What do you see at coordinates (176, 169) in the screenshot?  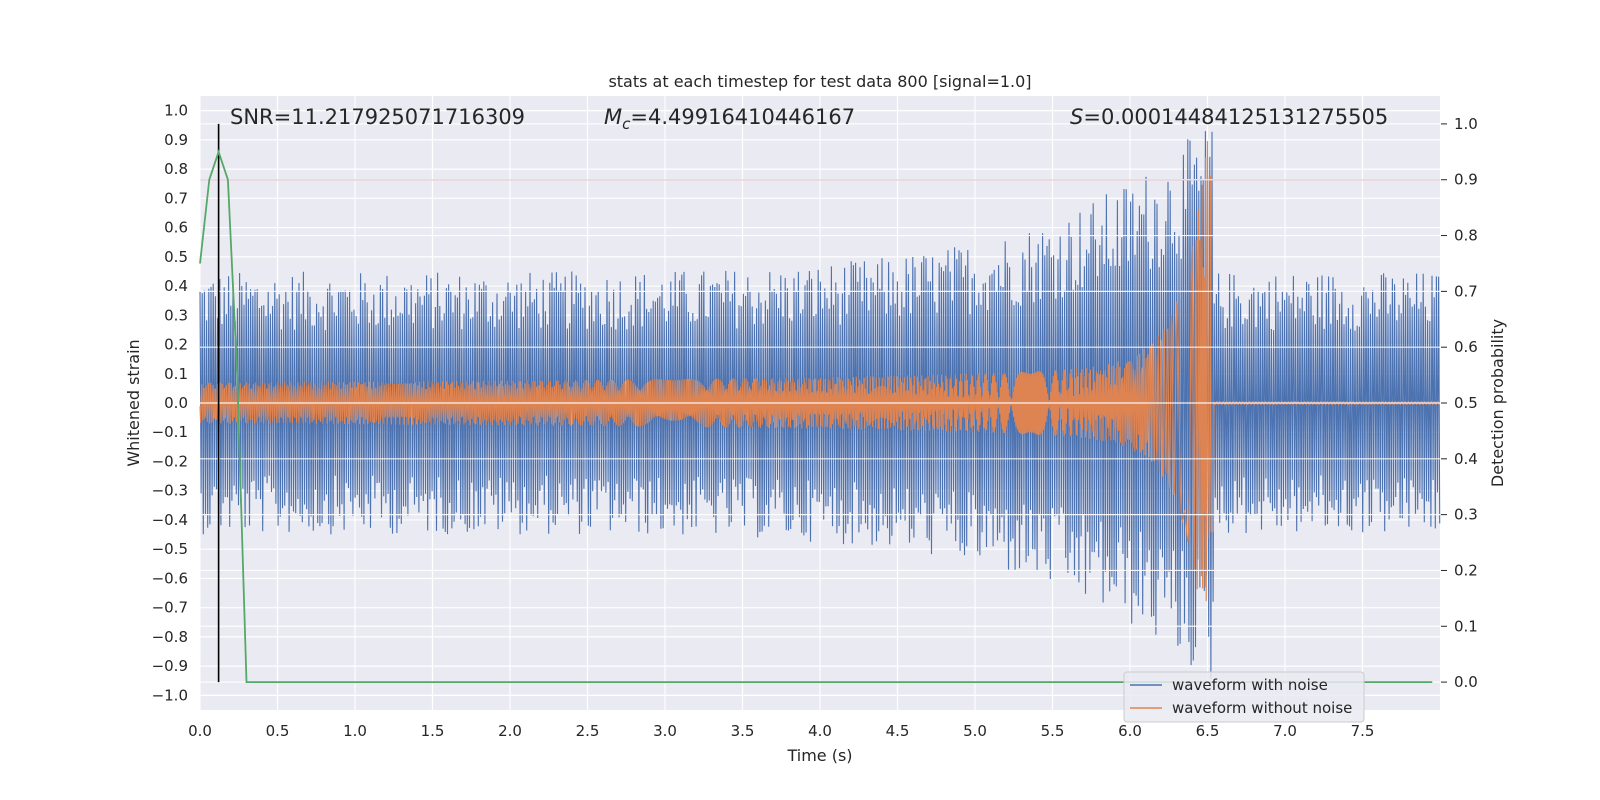 I see `y-tick-label: 0.8` at bounding box center [176, 169].